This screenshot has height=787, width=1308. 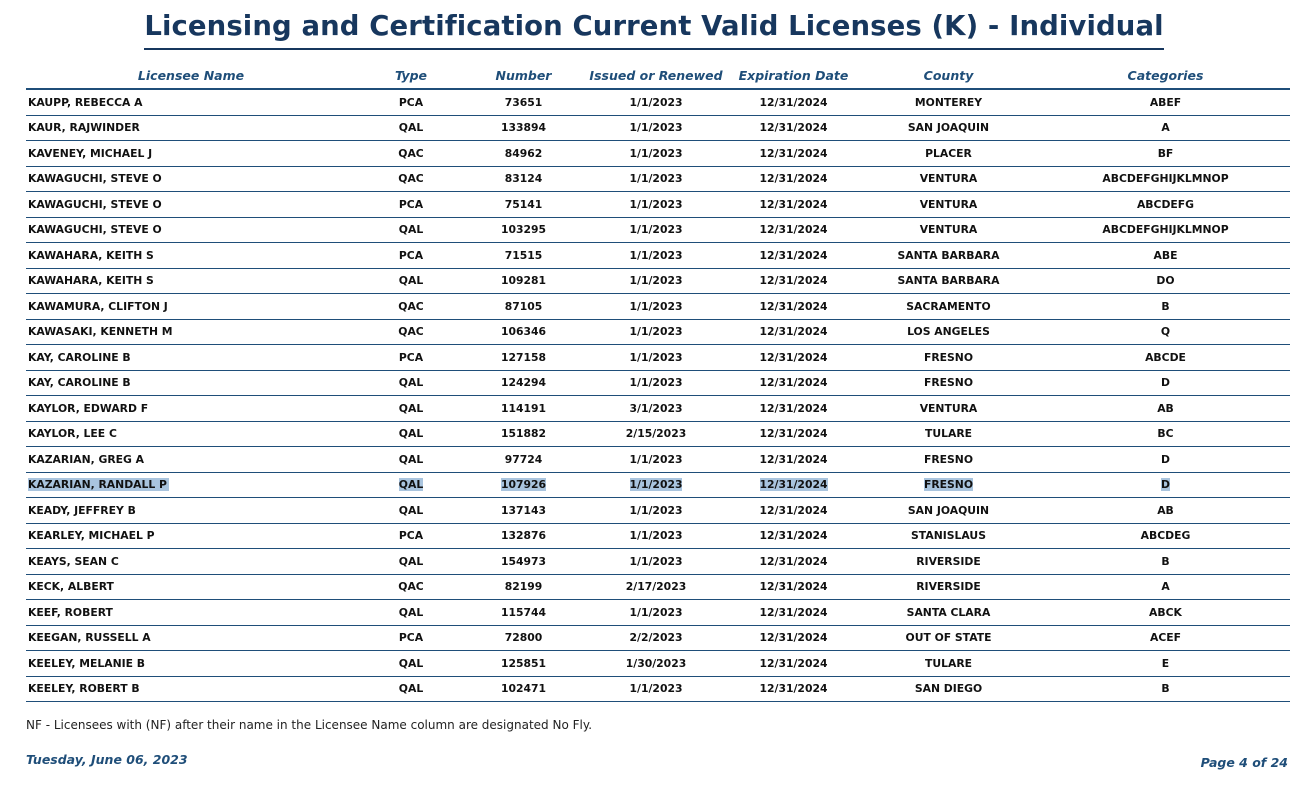 I want to click on cell-text: DO, so click(x=1165, y=281).